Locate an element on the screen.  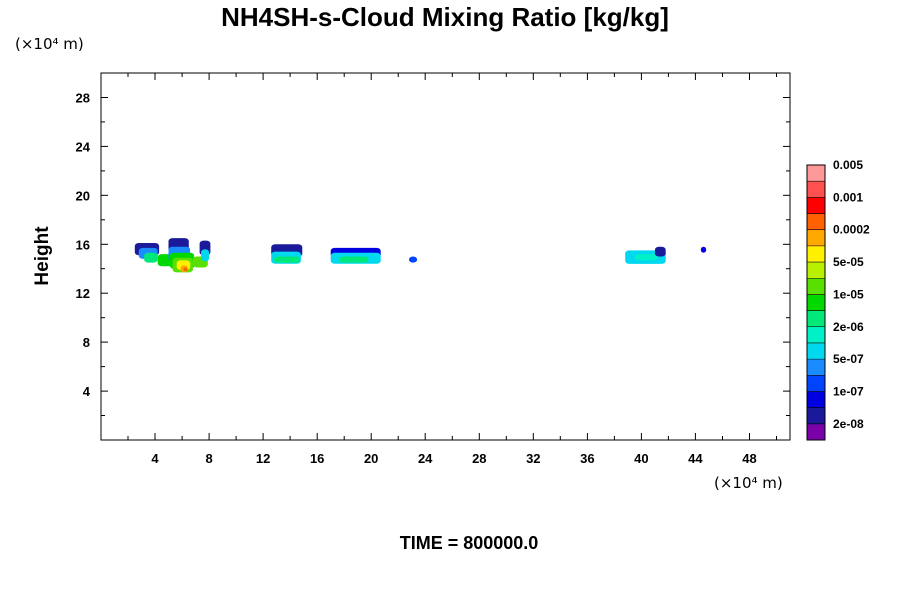
x-tick-label: 36 is located at coordinates (587, 458).